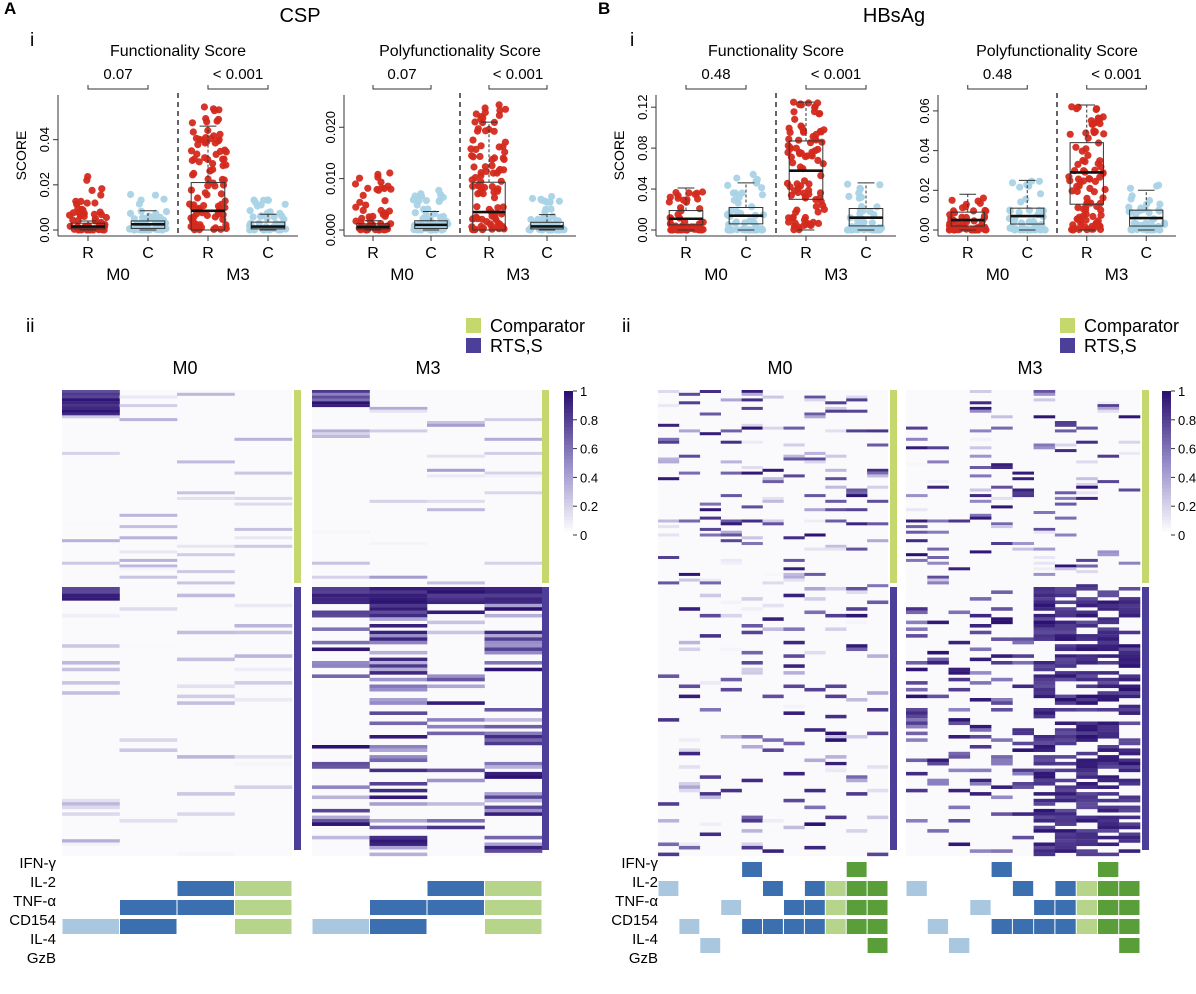  What do you see at coordinates (924, 229) in the screenshot?
I see `y-tick-label: 0.00` at bounding box center [924, 229].